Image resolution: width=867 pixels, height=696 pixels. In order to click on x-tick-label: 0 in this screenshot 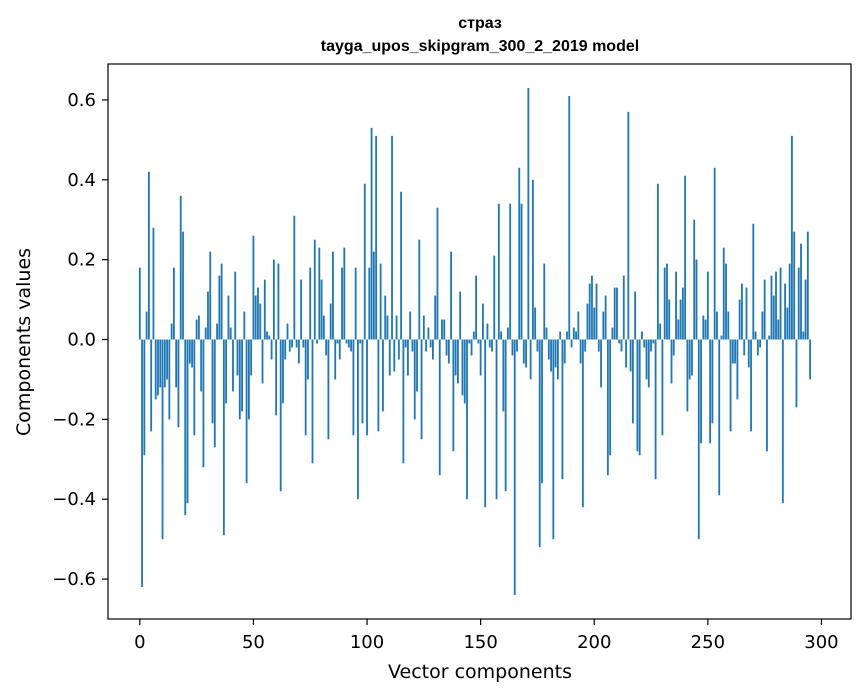, I will do `click(139, 642)`.